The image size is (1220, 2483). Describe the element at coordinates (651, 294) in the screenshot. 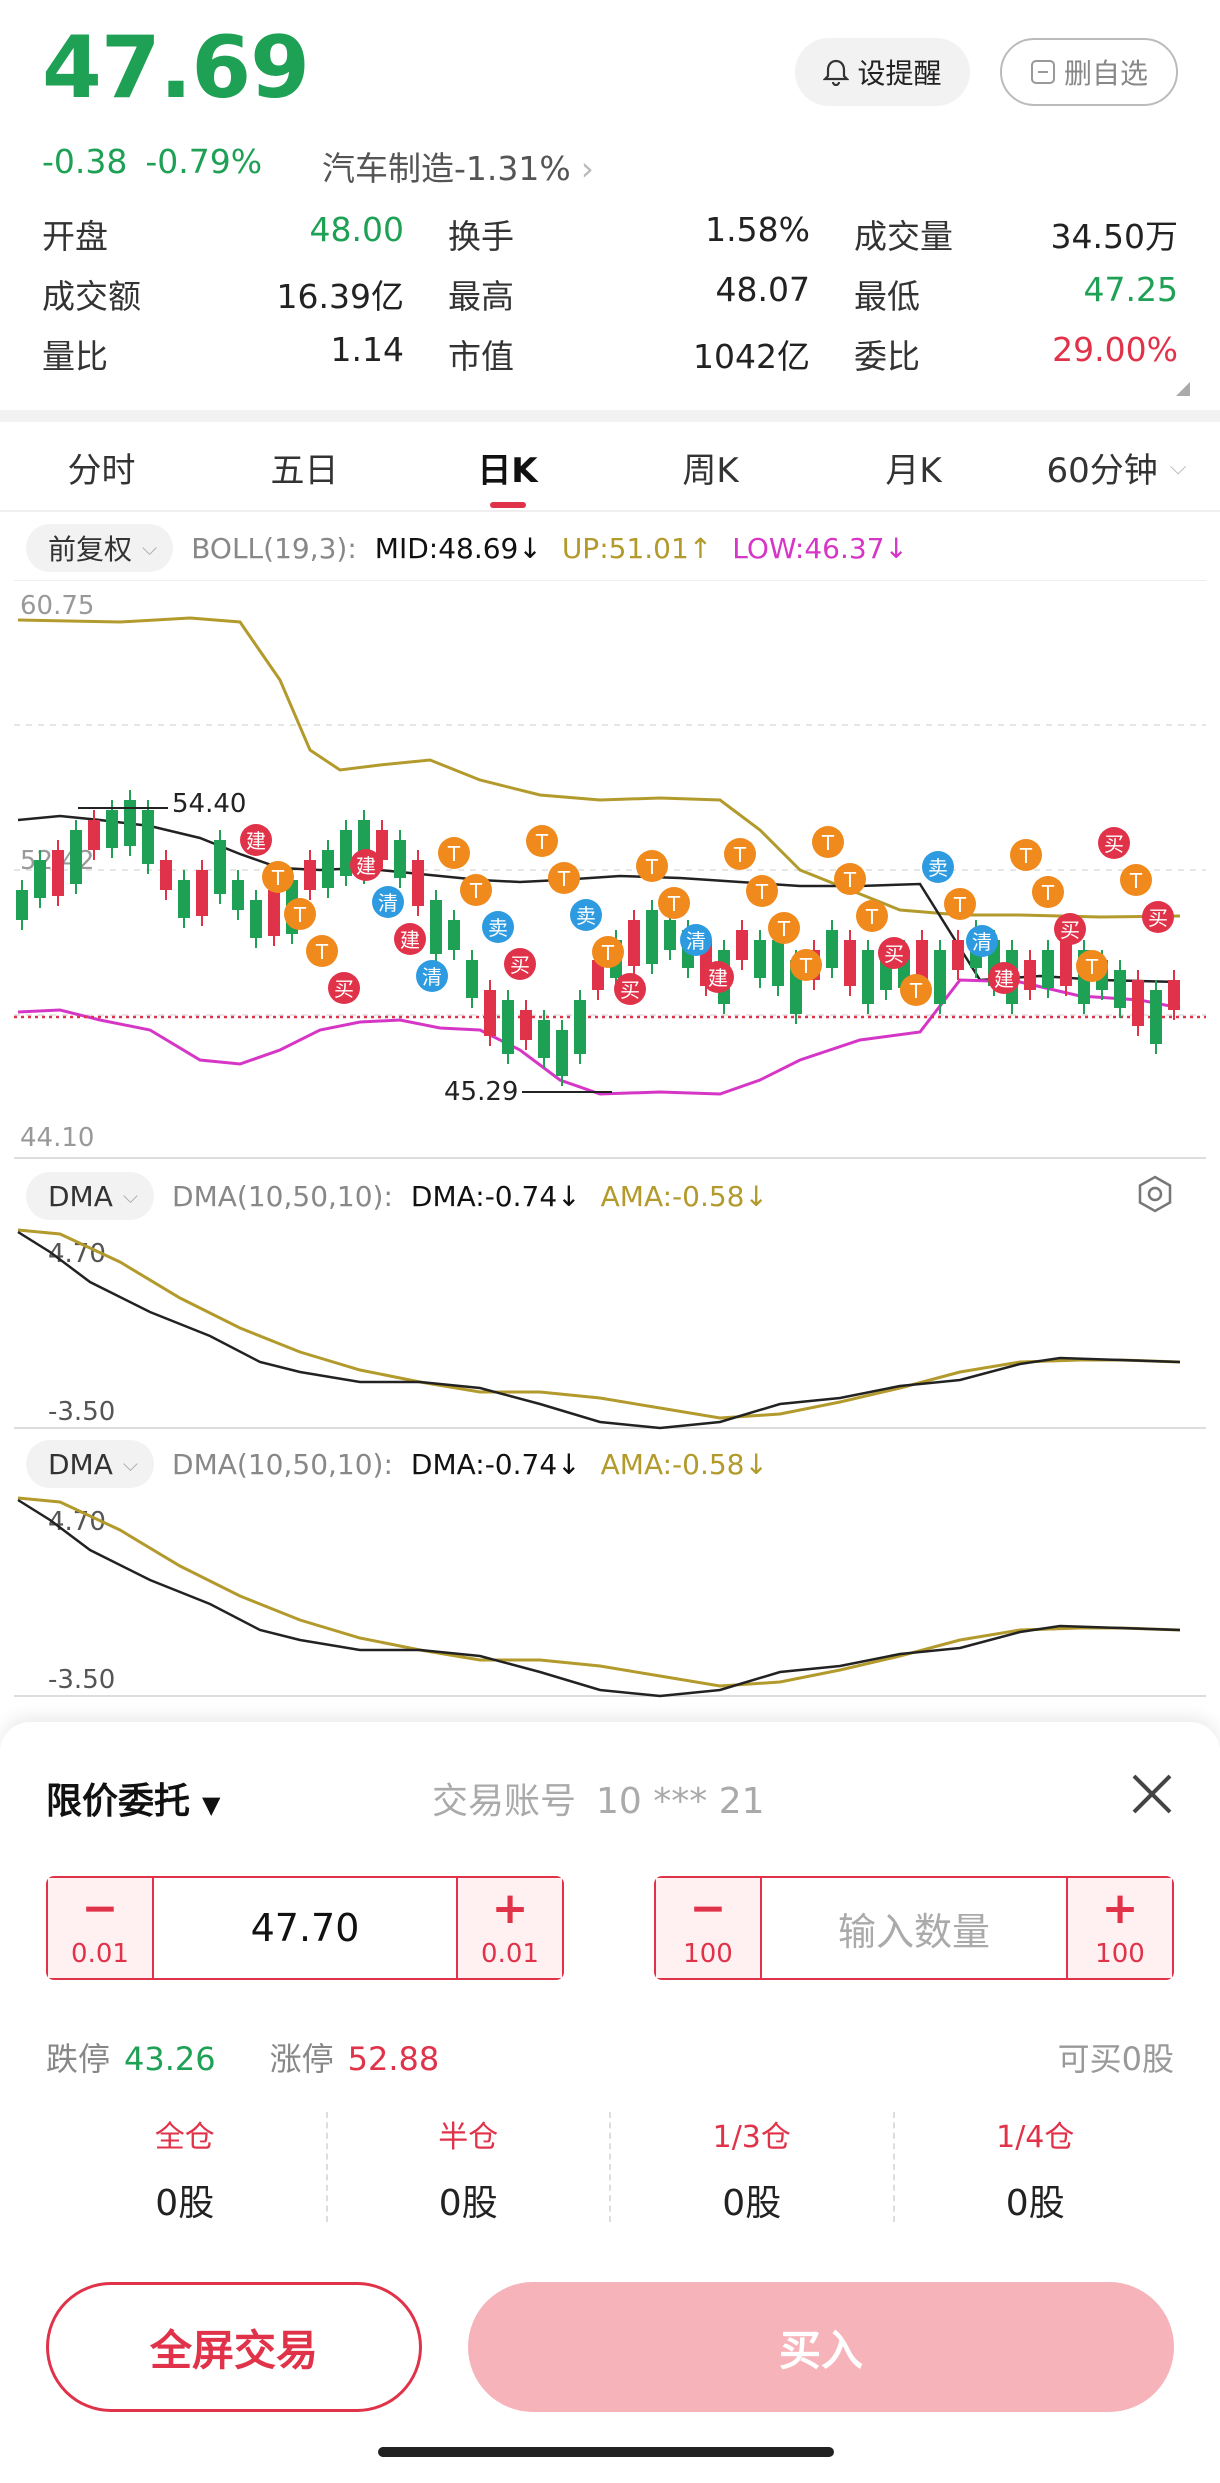

I see `stat-item: 最高 48.07` at that location.